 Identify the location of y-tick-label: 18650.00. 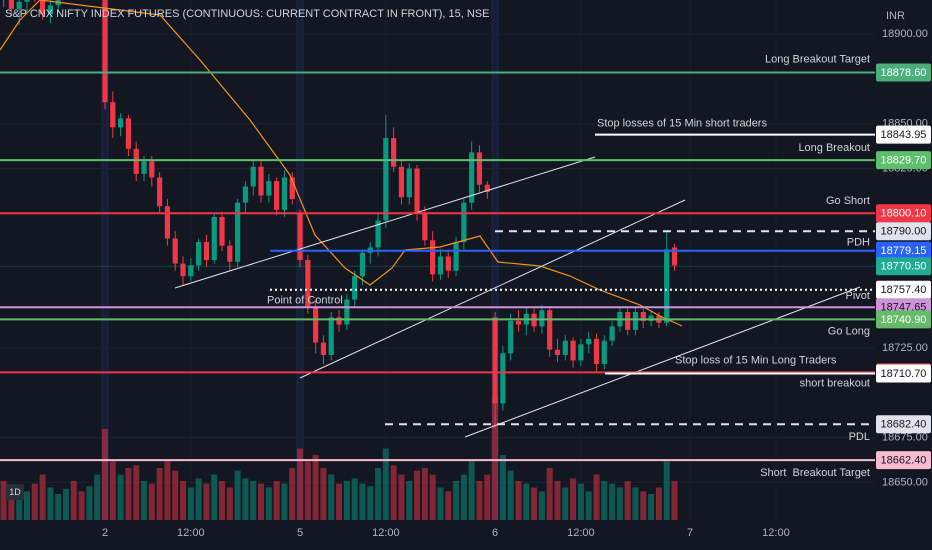
(905, 482).